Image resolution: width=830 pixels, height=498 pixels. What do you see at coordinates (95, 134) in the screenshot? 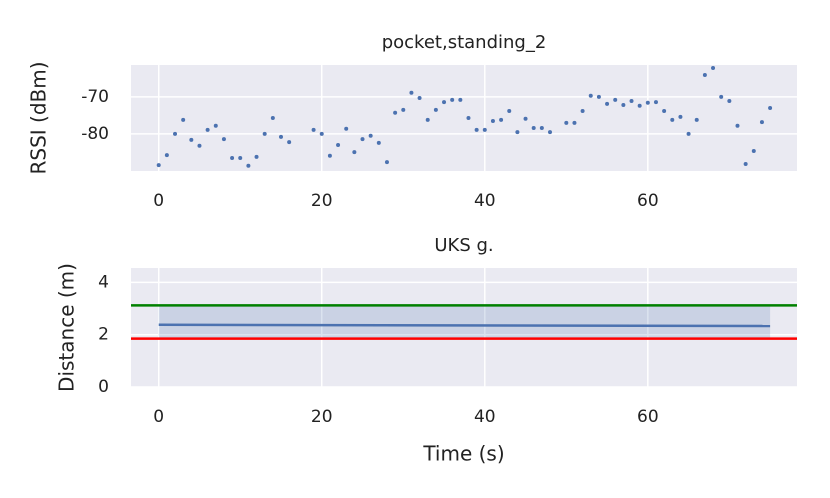
I see `y-tick-label: -80` at bounding box center [95, 134].